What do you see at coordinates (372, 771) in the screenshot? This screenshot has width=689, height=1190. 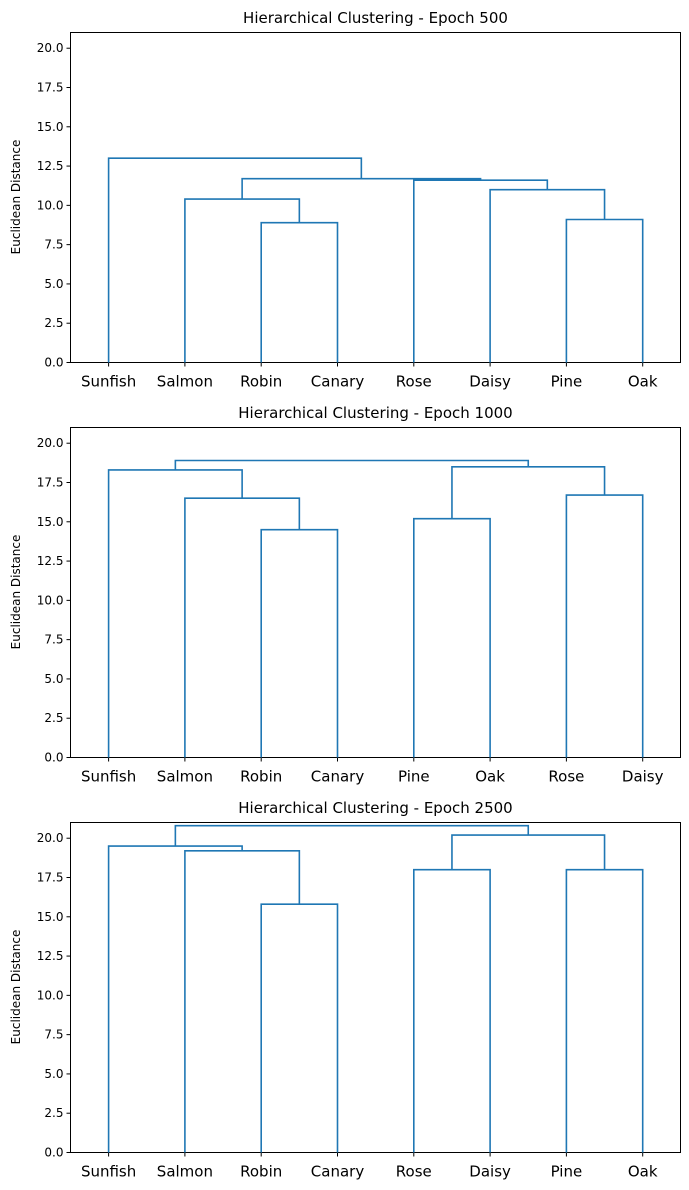 I see `x-ticks: Sunfish Salmon Robin Canary Pine Oak Rose Daisy` at bounding box center [372, 771].